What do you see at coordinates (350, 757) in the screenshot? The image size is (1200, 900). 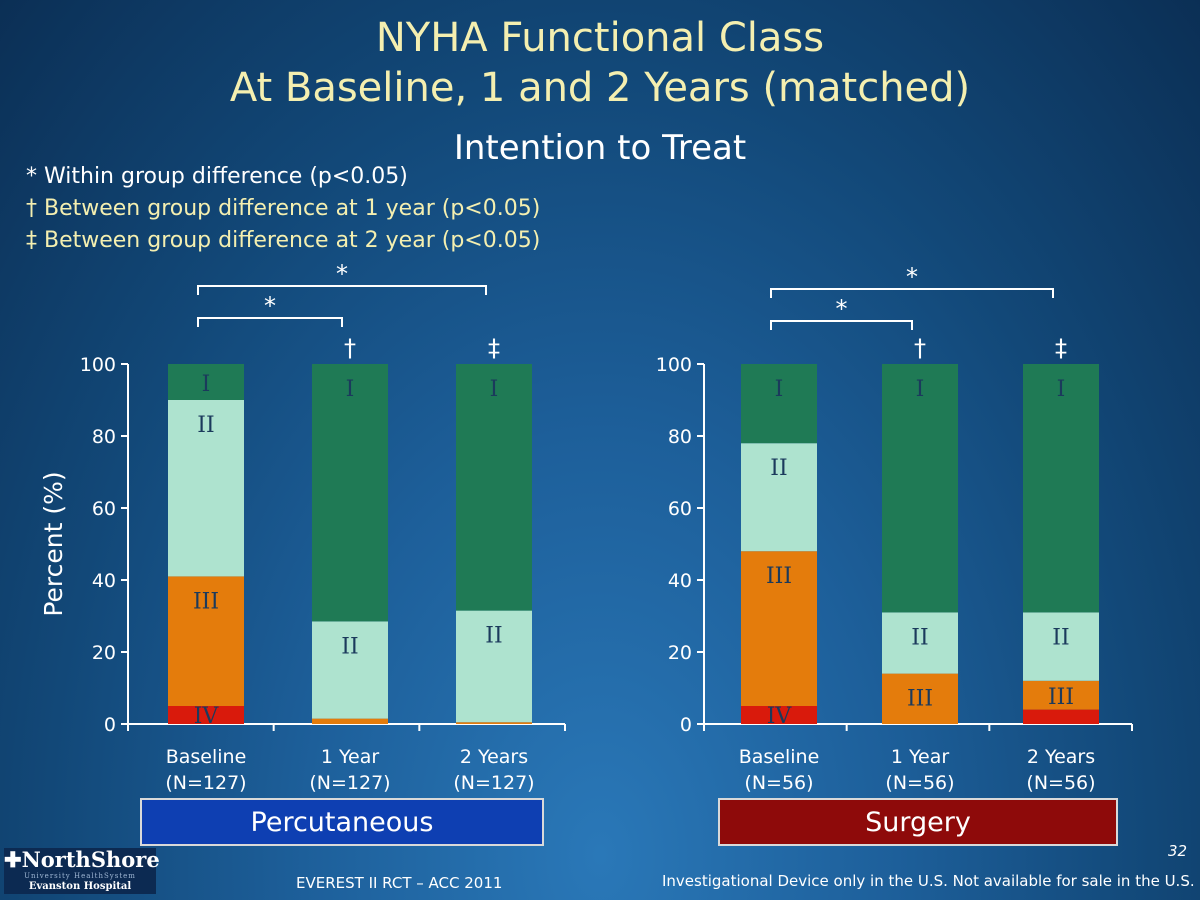 I see `percutaneous-category-label: 1 Year` at bounding box center [350, 757].